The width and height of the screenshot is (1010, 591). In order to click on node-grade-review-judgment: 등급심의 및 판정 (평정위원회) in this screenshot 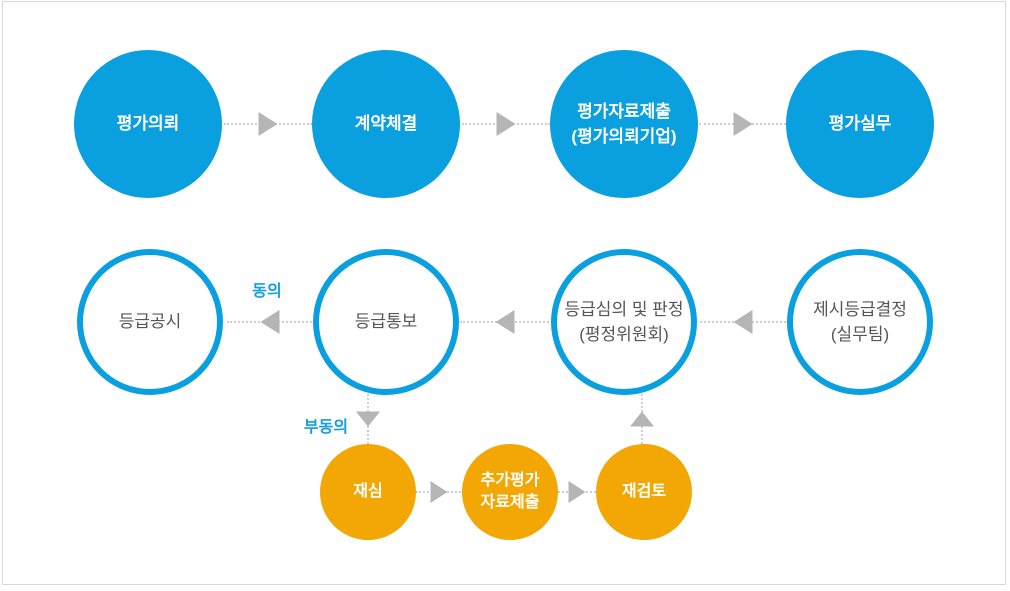, I will do `click(624, 322)`.